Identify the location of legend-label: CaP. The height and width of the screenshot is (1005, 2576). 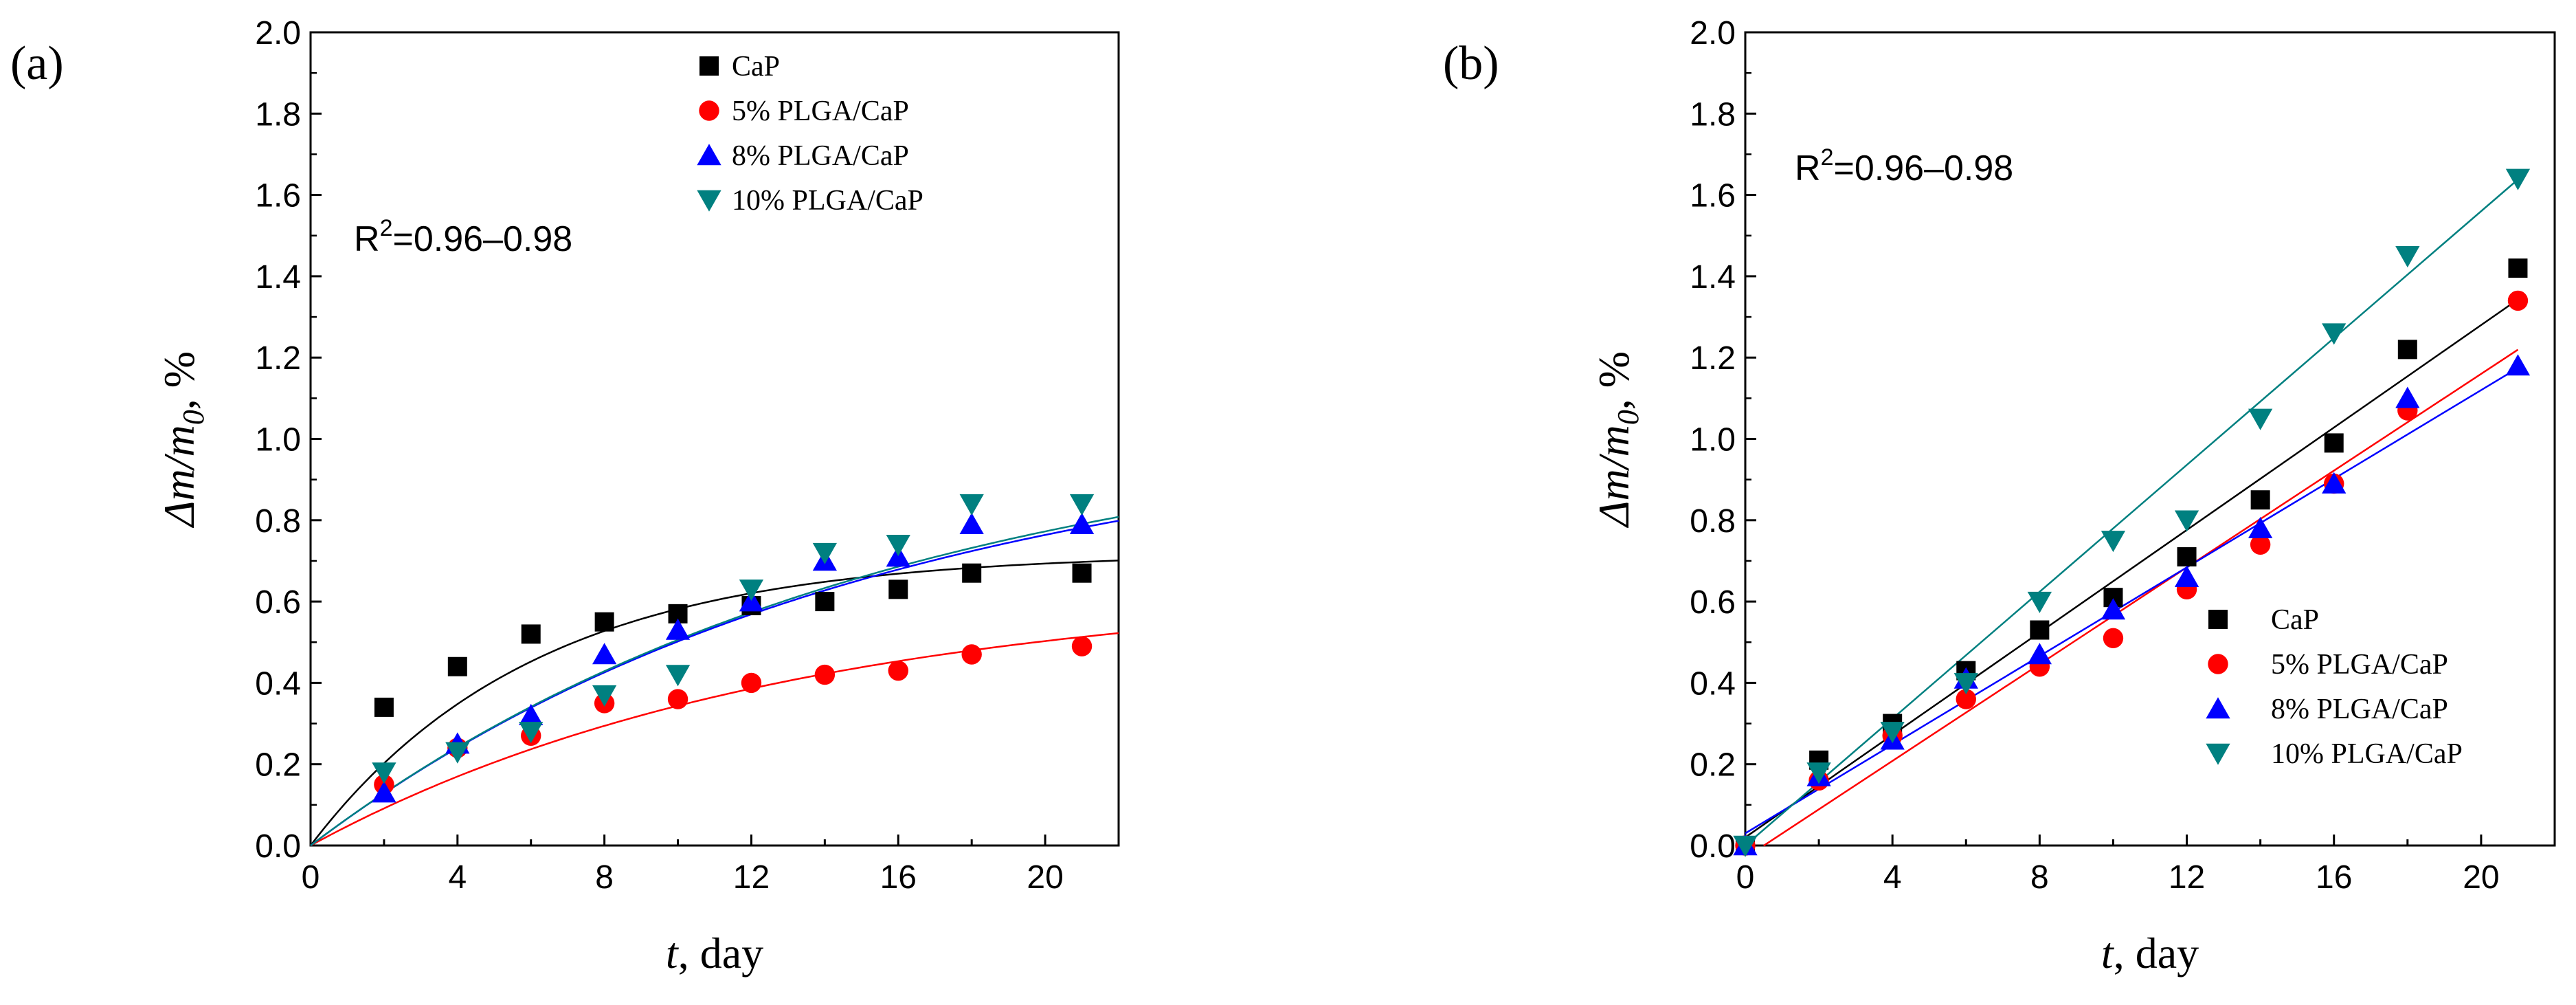
(2295, 620).